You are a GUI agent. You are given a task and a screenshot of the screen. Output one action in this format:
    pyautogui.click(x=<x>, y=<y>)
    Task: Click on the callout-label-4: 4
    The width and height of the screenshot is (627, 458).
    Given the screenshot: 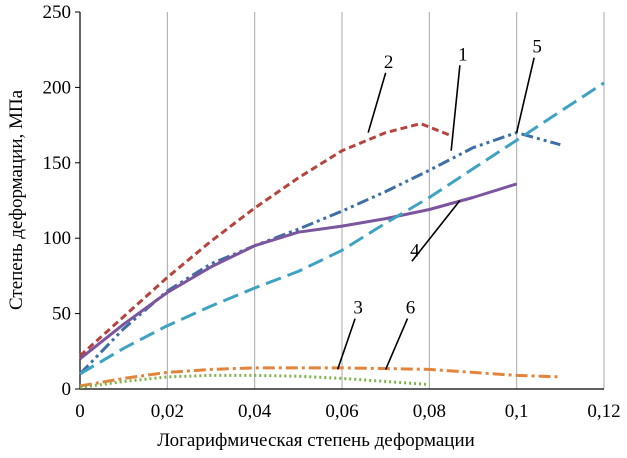 What is the action you would take?
    pyautogui.click(x=415, y=250)
    